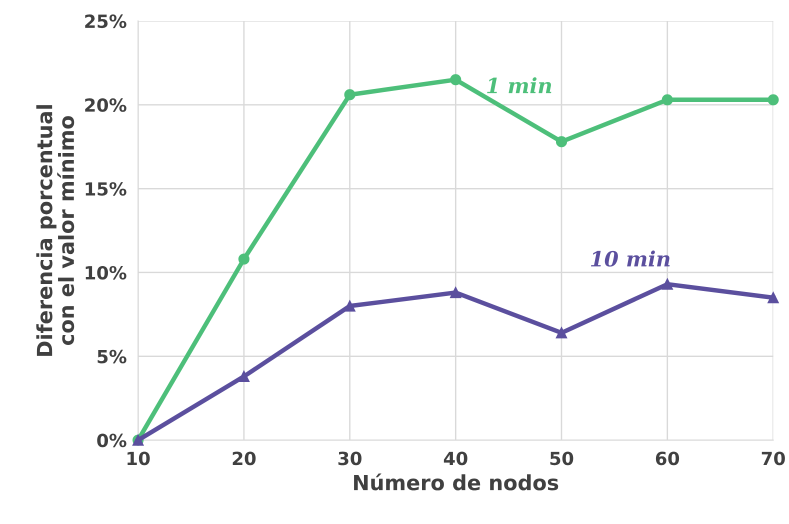 The height and width of the screenshot is (524, 789). Describe the element at coordinates (456, 459) in the screenshot. I see `x-tick-label: 40` at that location.